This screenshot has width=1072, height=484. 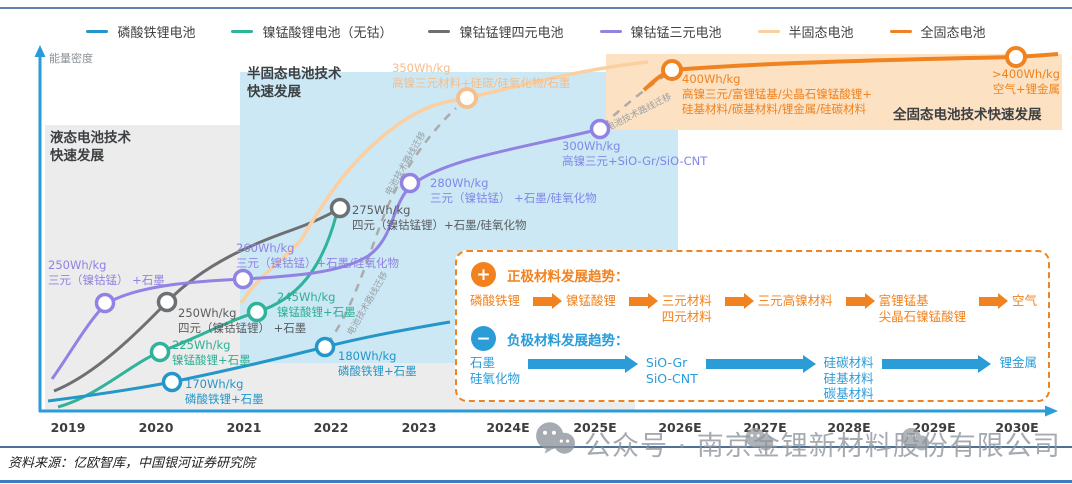 What do you see at coordinates (244, 427) in the screenshot?
I see `x-tick: 2021` at bounding box center [244, 427].